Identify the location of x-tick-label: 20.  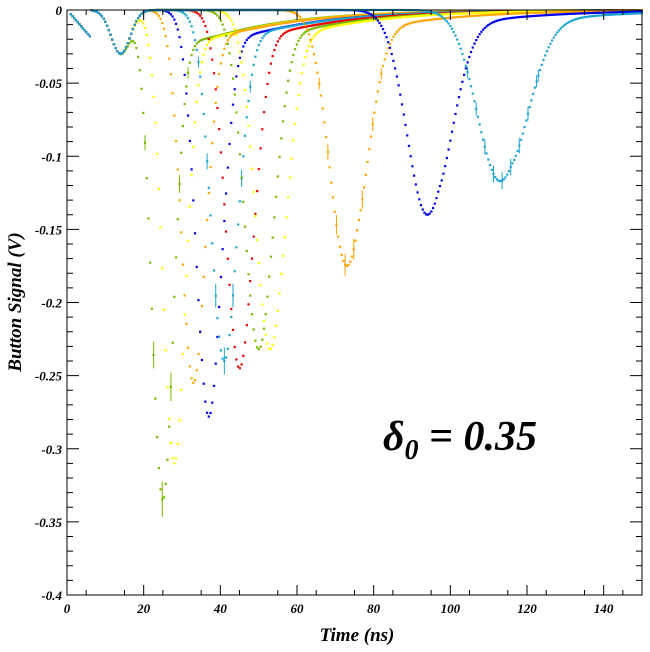
(143, 608).